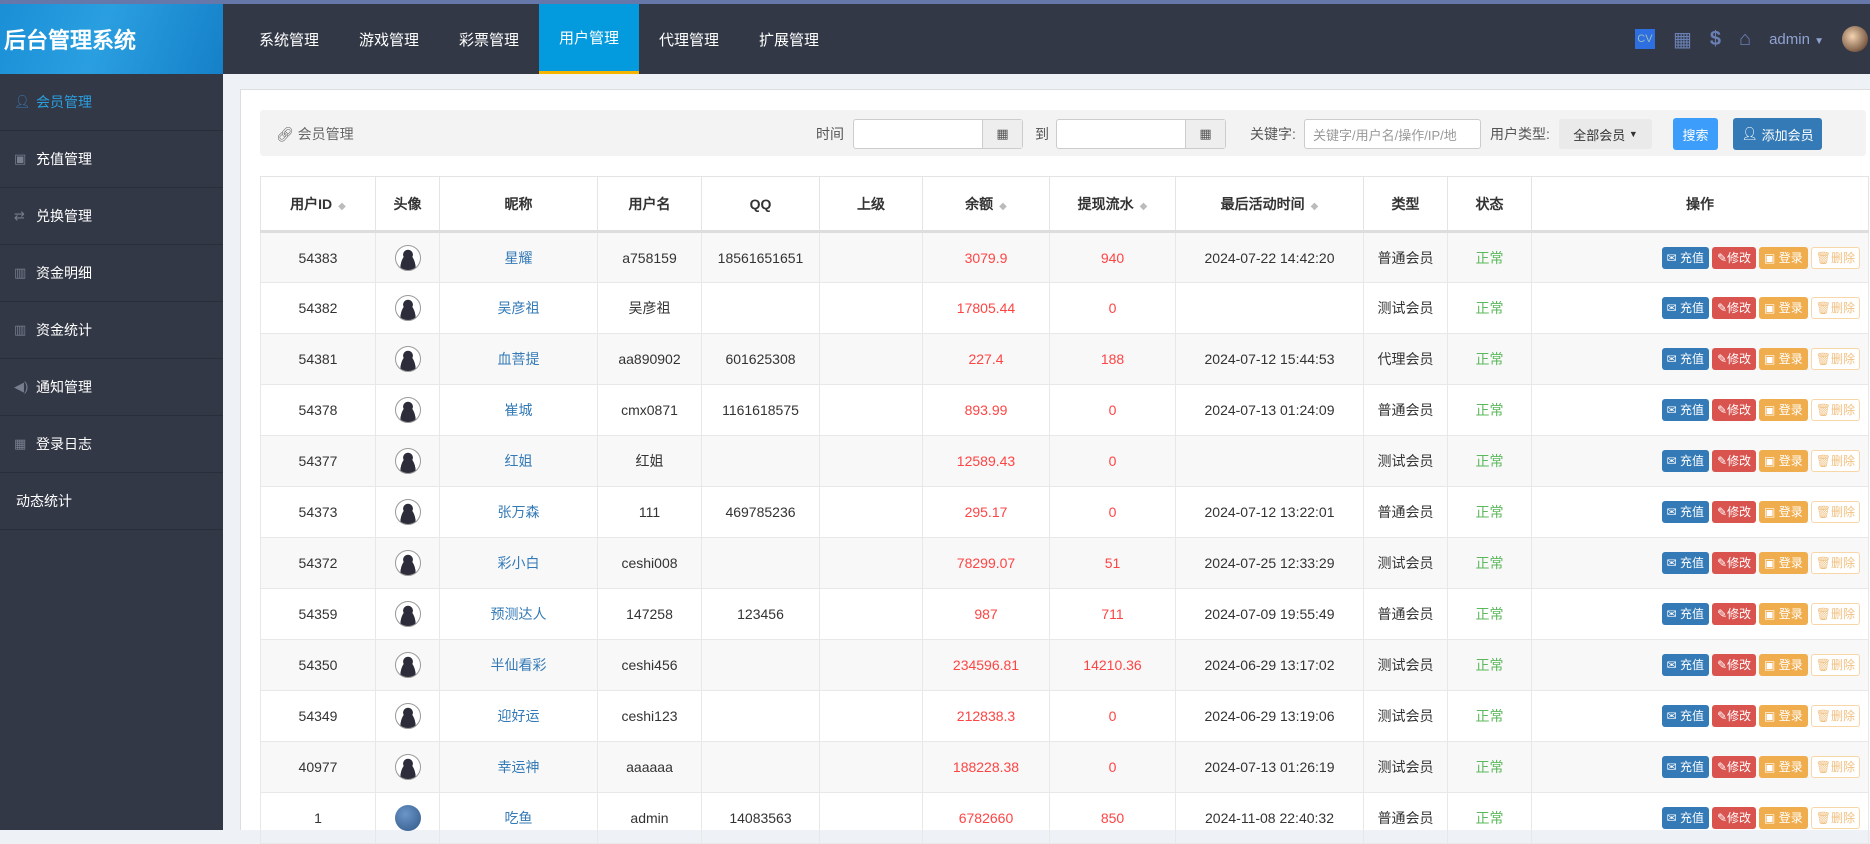  What do you see at coordinates (518, 818) in the screenshot?
I see `cell: 吃鱼` at bounding box center [518, 818].